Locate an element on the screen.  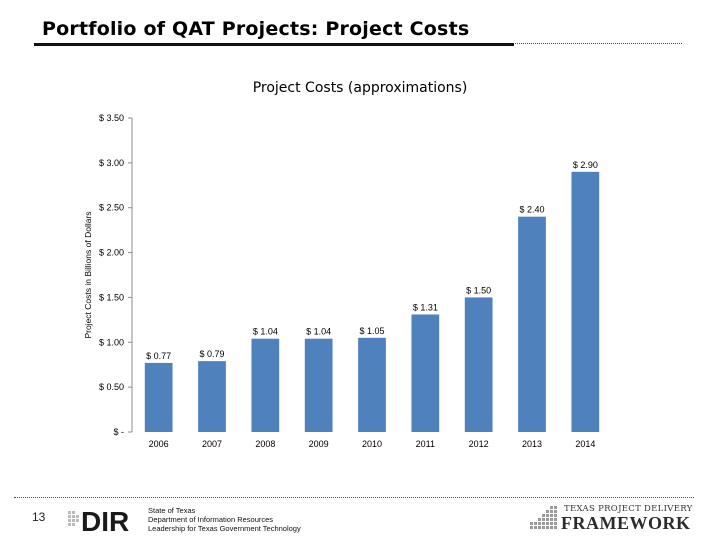
x-tick-label: 2006 is located at coordinates (159, 444).